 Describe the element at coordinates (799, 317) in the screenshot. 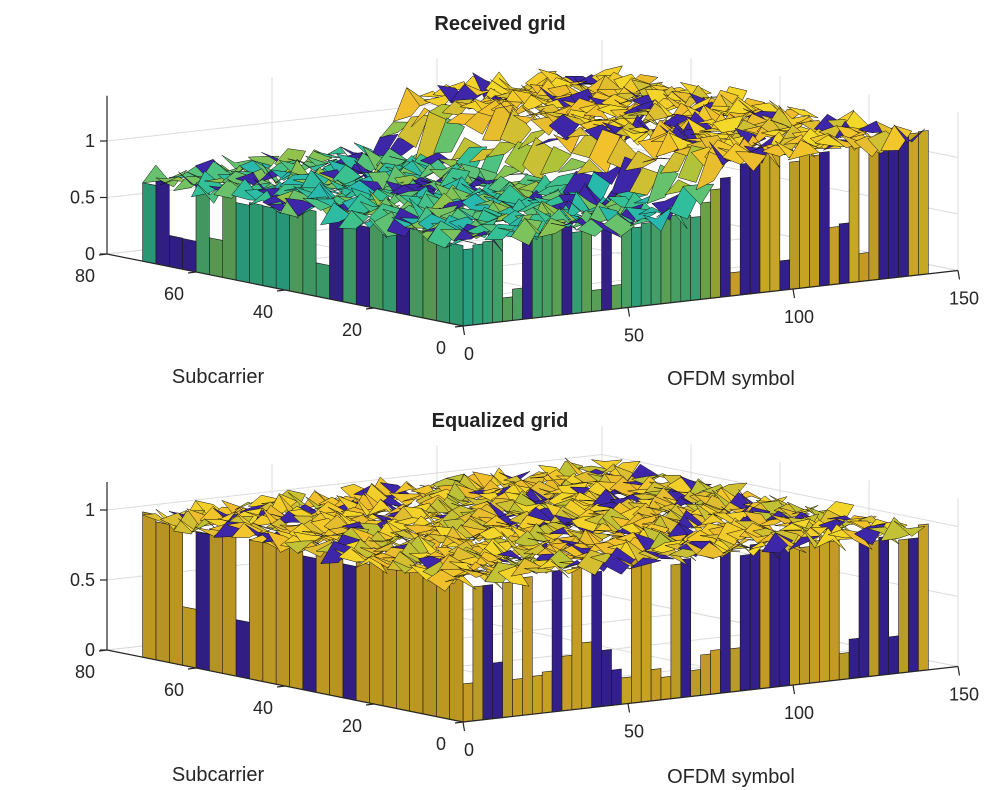

I see `x-tick-label: 100` at that location.